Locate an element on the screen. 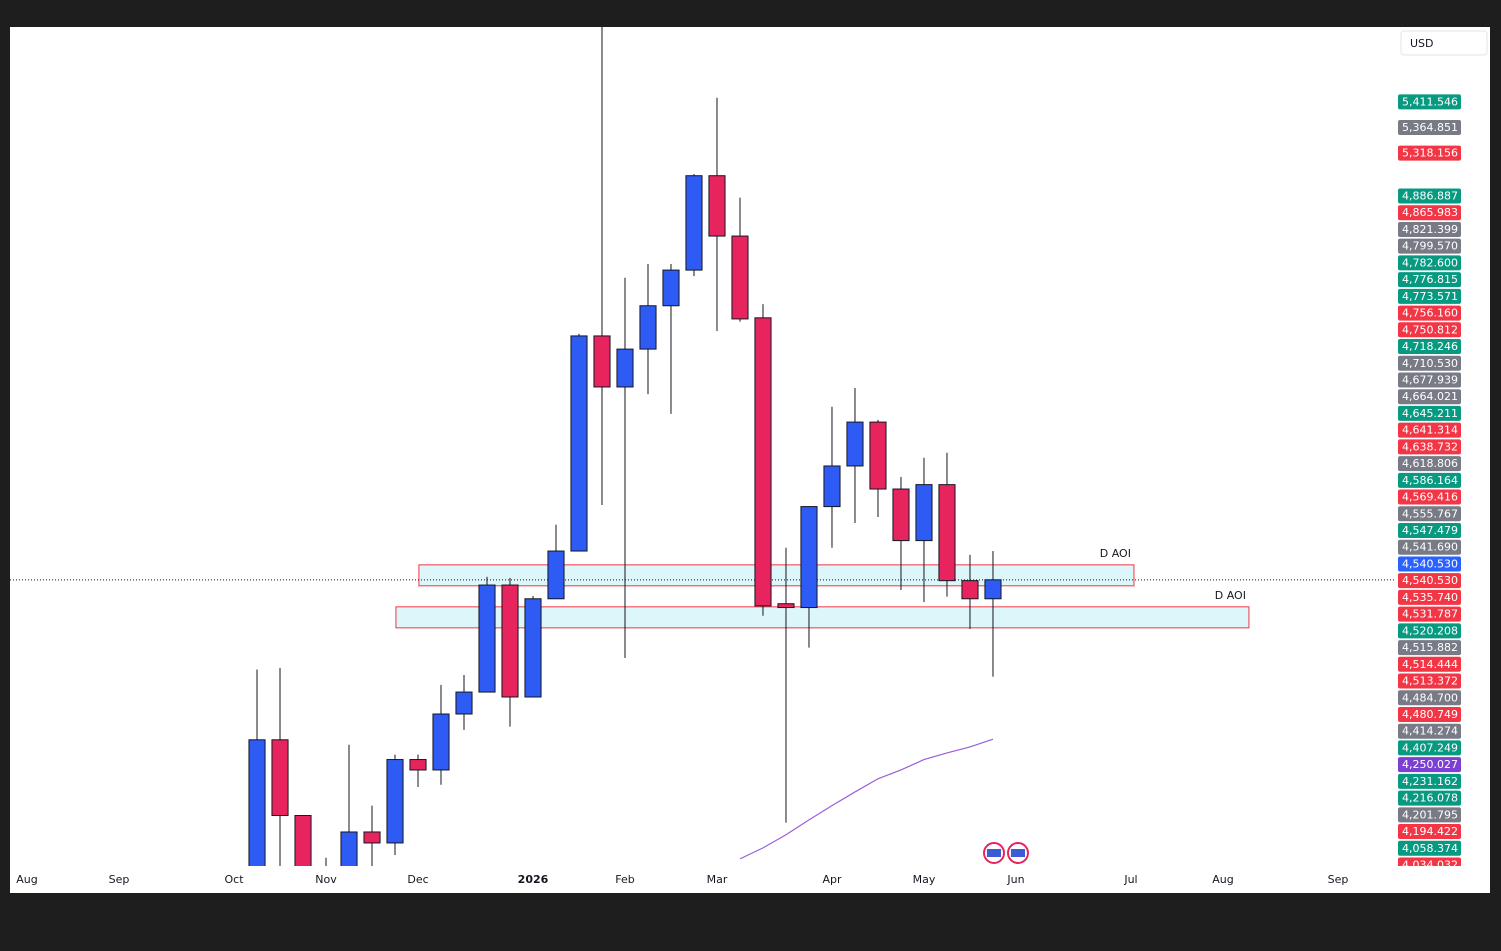  x-tick-label: Aug is located at coordinates (1222, 879).